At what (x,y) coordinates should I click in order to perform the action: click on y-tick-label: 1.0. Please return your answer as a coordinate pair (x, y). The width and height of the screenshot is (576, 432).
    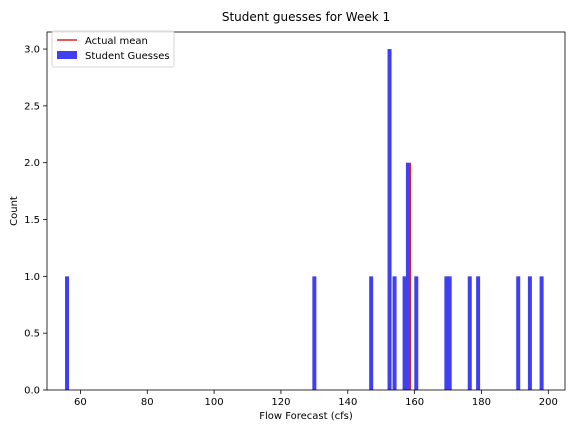
    Looking at the image, I should click on (32, 277).